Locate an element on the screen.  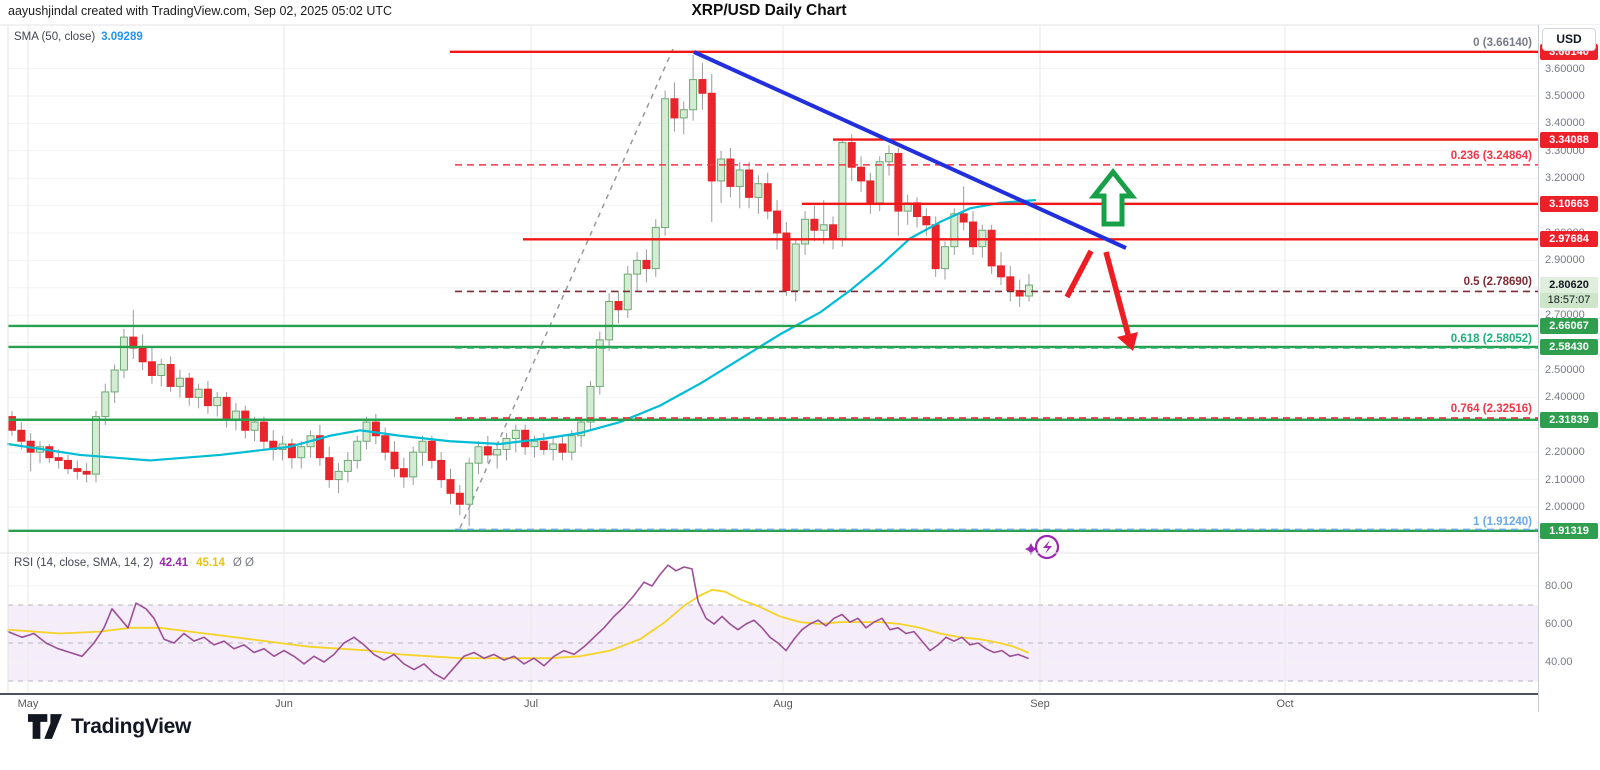
lightning-bolt-icon is located at coordinates (1047, 547).